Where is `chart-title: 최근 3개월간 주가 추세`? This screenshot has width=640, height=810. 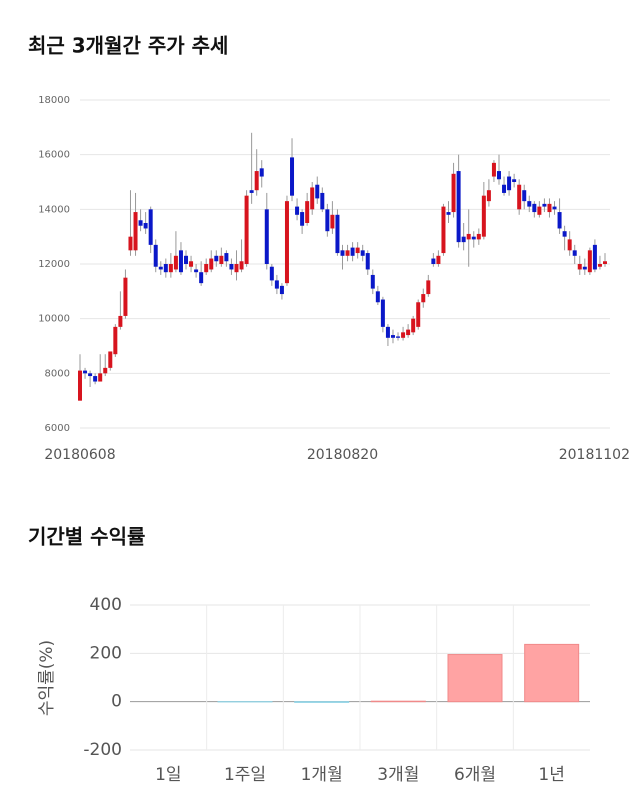
chart-title: 최근 3개월간 주가 추세 is located at coordinates (128, 46).